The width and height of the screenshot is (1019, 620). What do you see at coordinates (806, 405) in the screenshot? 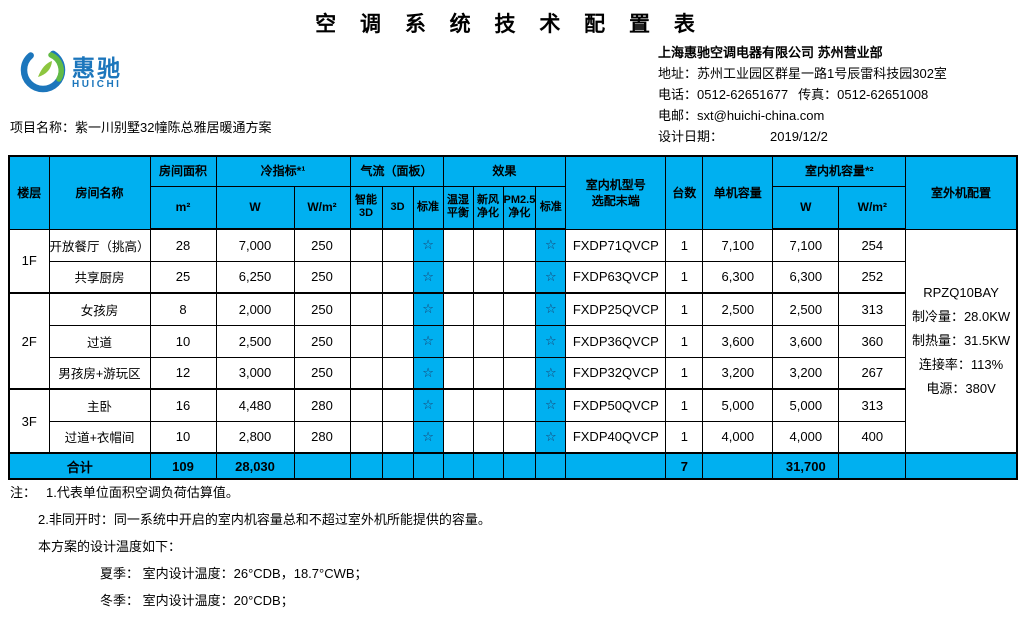
I see `cell-cap-w: 5,000` at bounding box center [806, 405].